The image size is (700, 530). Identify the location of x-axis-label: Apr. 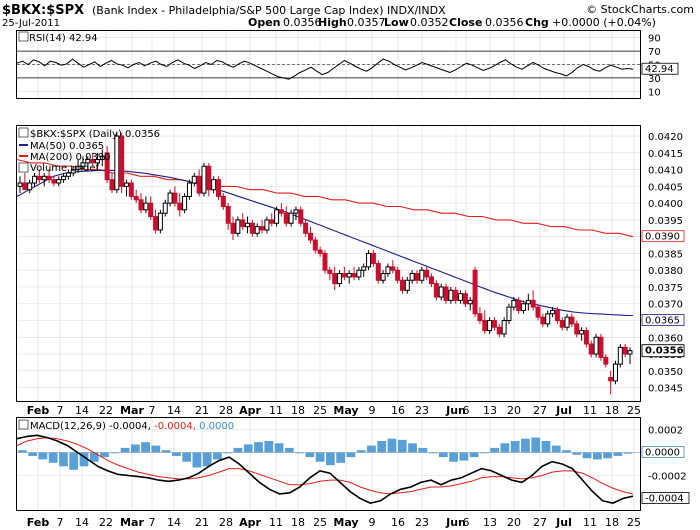
(250, 522).